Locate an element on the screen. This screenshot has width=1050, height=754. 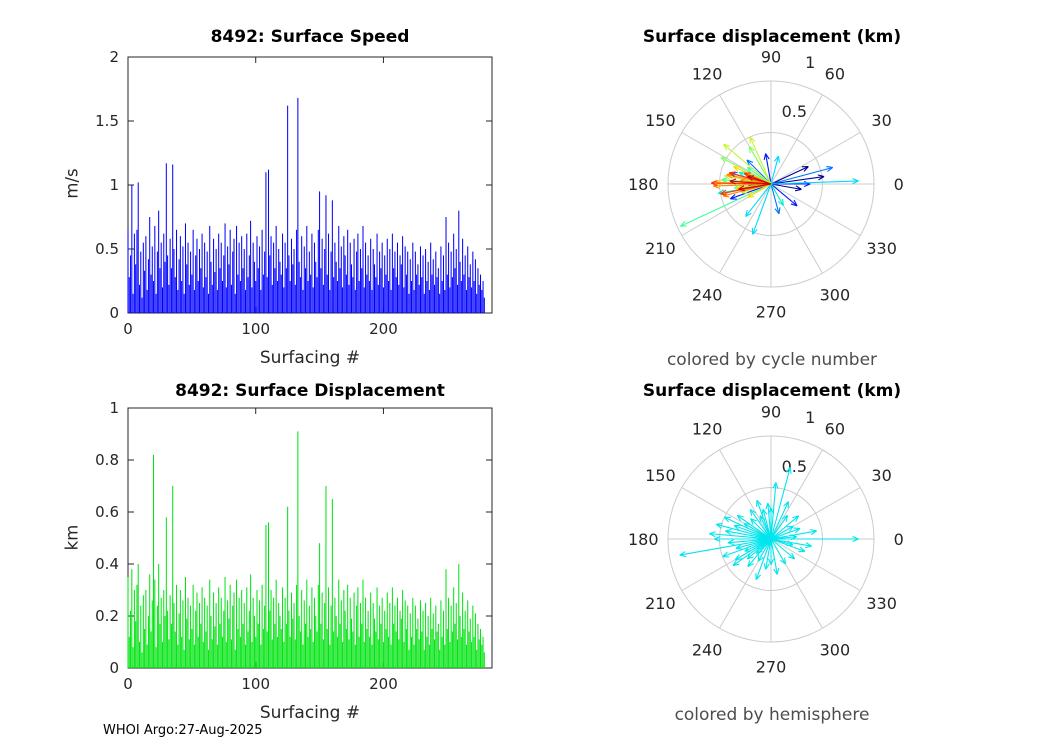
polar-cycle-title: Surface displacement (km) is located at coordinates (772, 37).